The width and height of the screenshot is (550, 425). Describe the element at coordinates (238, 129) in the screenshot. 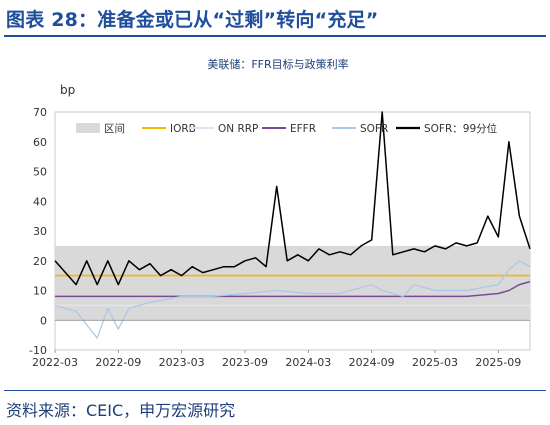

I see `legend-label-onrrp: ON RRP` at that location.